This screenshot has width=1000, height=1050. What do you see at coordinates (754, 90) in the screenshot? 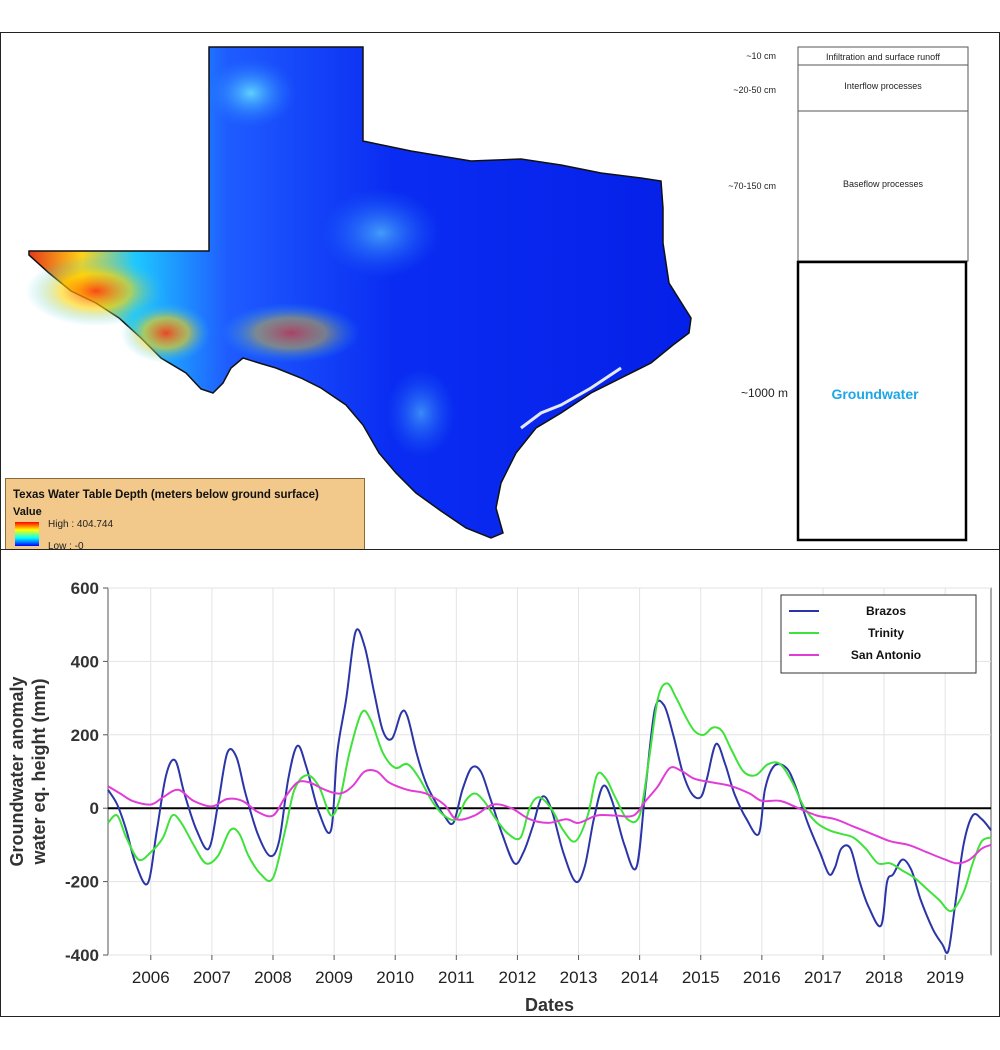
I see `layer-depth-2: ~20-50 cm` at bounding box center [754, 90].